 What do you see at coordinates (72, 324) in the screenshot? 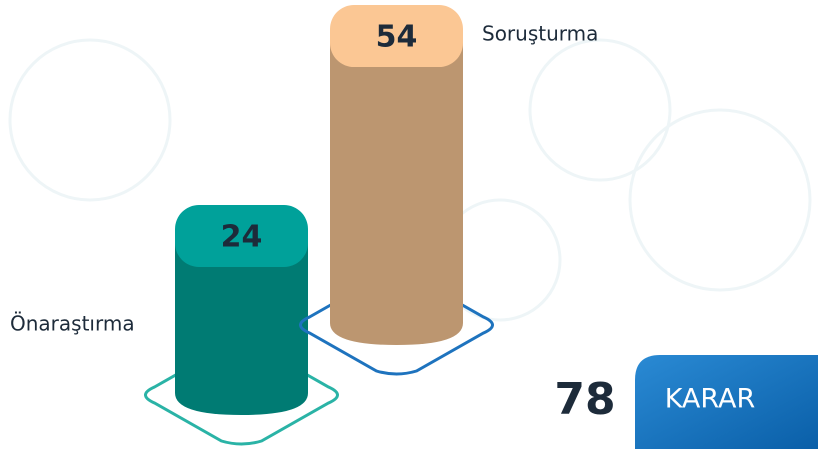
I see `category-label: Önaraştırma` at bounding box center [72, 324].